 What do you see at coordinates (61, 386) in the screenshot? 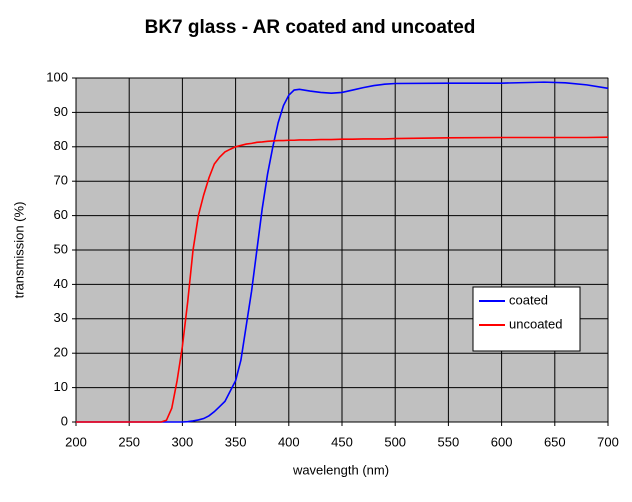
I see `y-tick-label: 10` at bounding box center [61, 386].